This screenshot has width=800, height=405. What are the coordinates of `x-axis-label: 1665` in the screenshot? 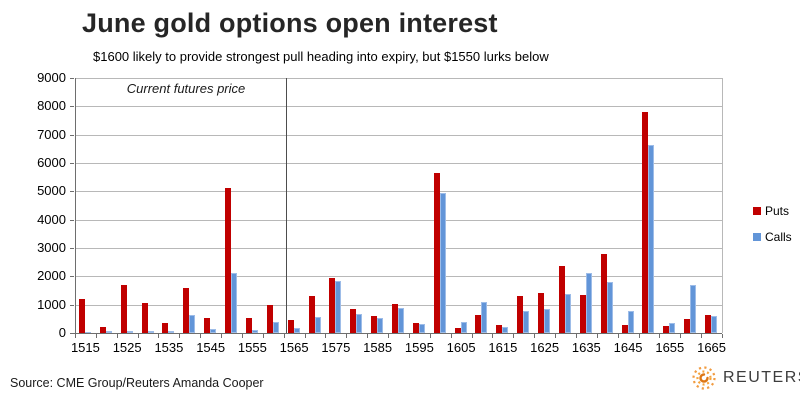 It's located at (712, 347).